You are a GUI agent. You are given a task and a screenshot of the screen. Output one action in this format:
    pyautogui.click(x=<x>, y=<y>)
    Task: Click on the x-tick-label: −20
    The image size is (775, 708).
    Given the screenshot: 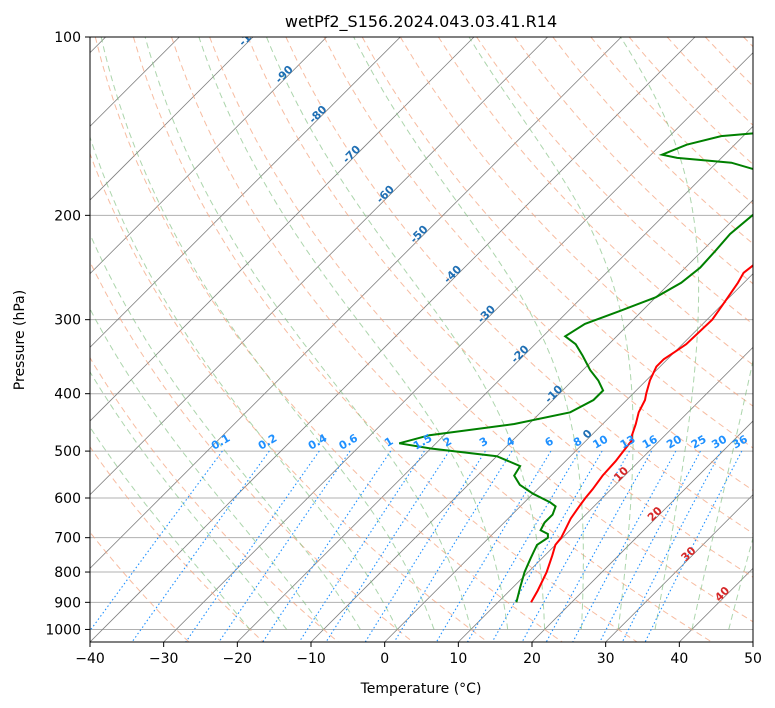 What is the action you would take?
    pyautogui.click(x=238, y=659)
    